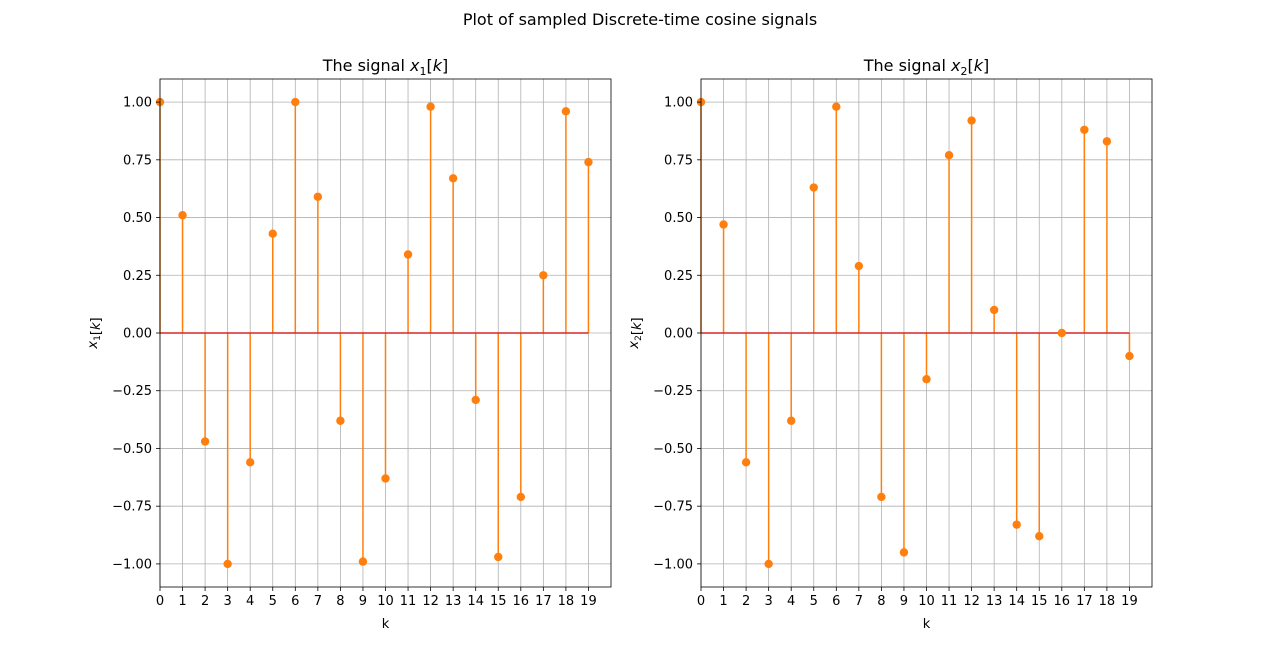 Image resolution: width=1280 pixels, height=660 pixels. Describe the element at coordinates (408, 601) in the screenshot. I see `x-tick-label: 11` at that location.